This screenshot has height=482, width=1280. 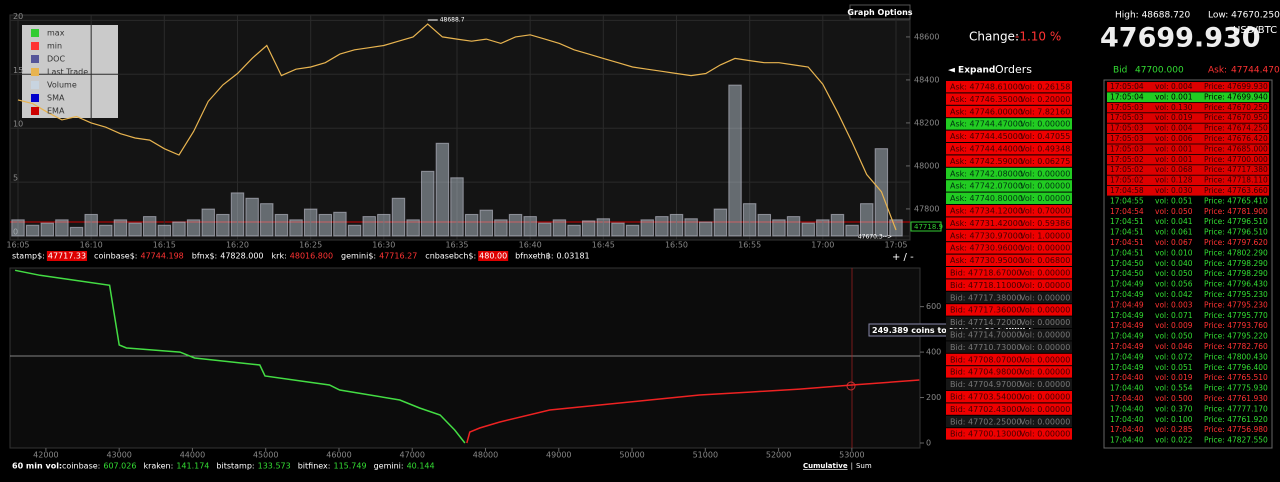 I want to click on order-price: Ask: 47744.45000, so click(x=986, y=136).